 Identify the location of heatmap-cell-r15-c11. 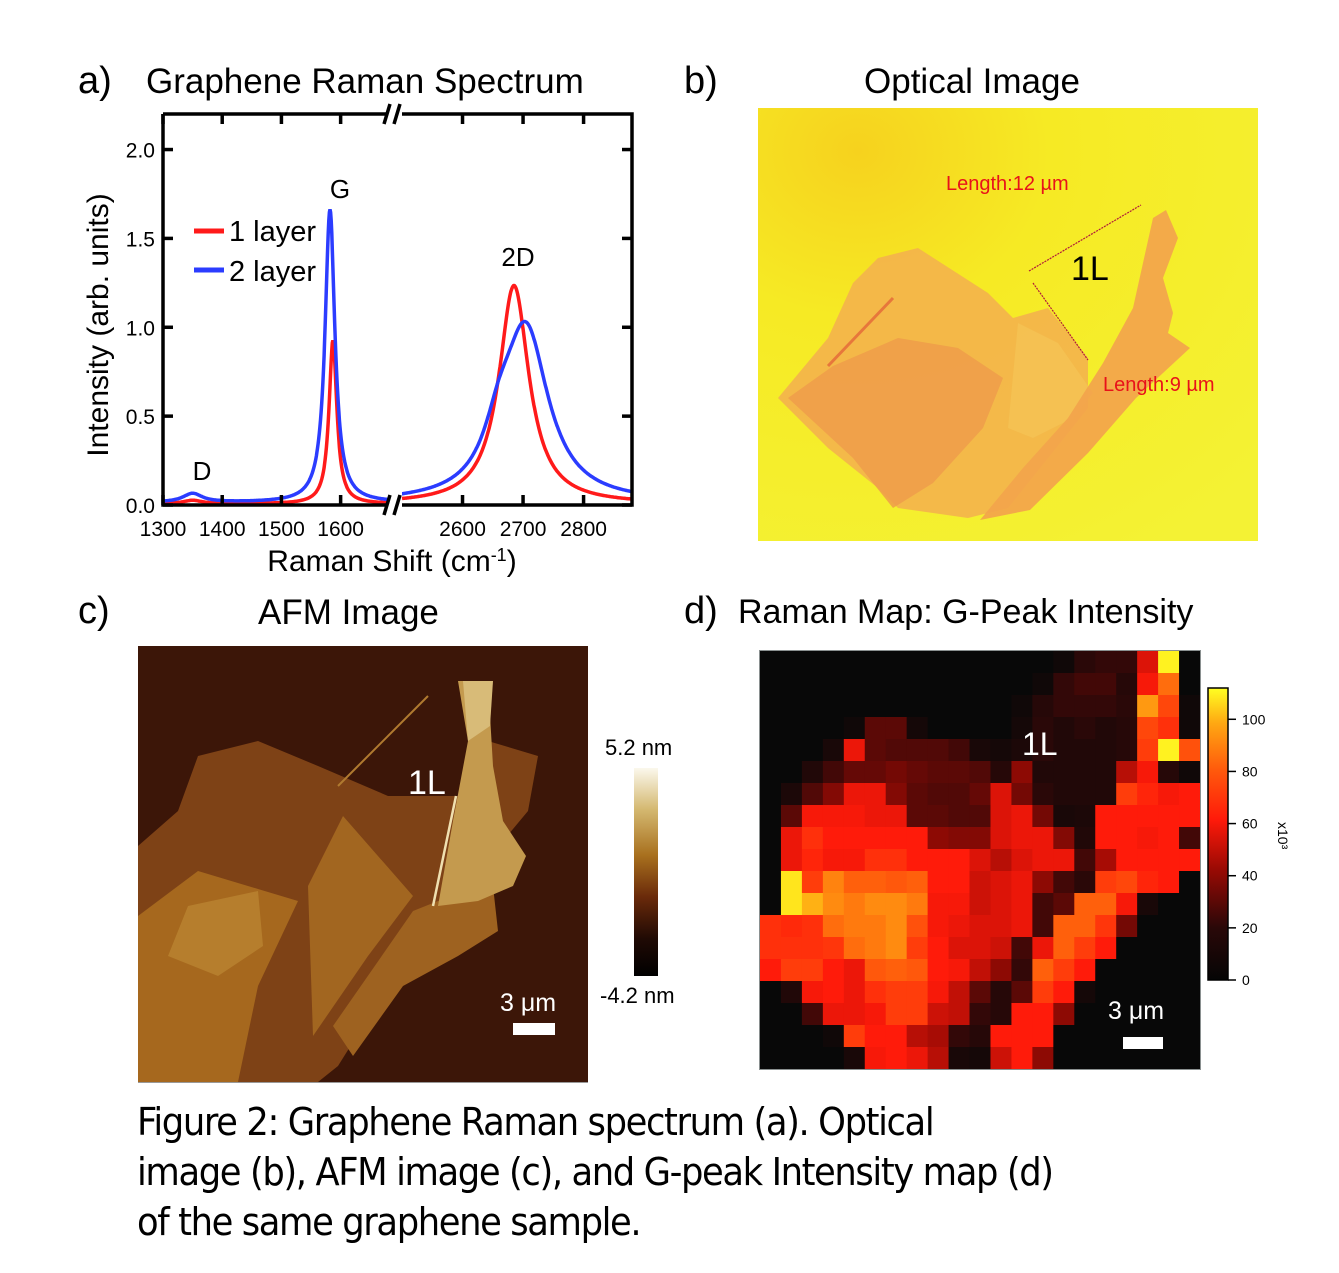
(1001, 992).